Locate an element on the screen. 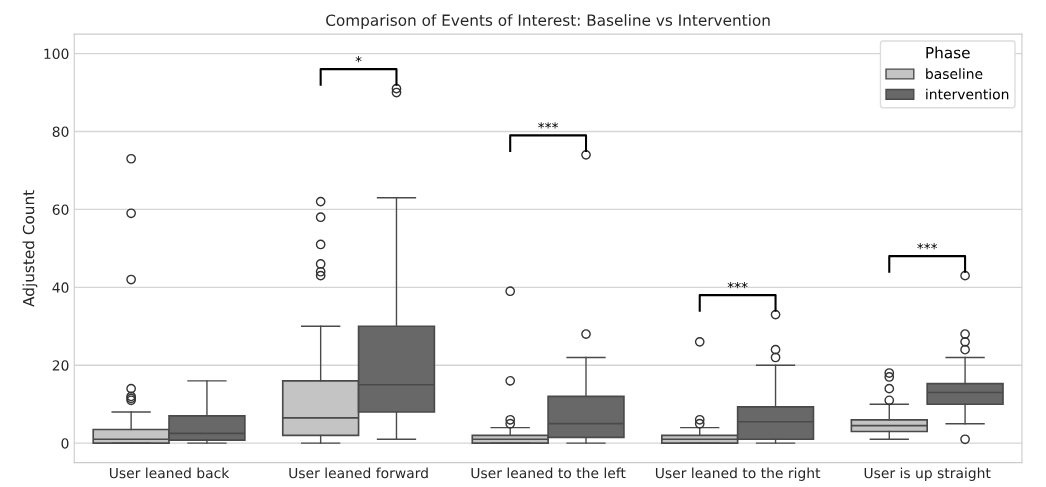 Image resolution: width=1046 pixels, height=487 pixels. x-tick-label: User leaned back is located at coordinates (169, 473).